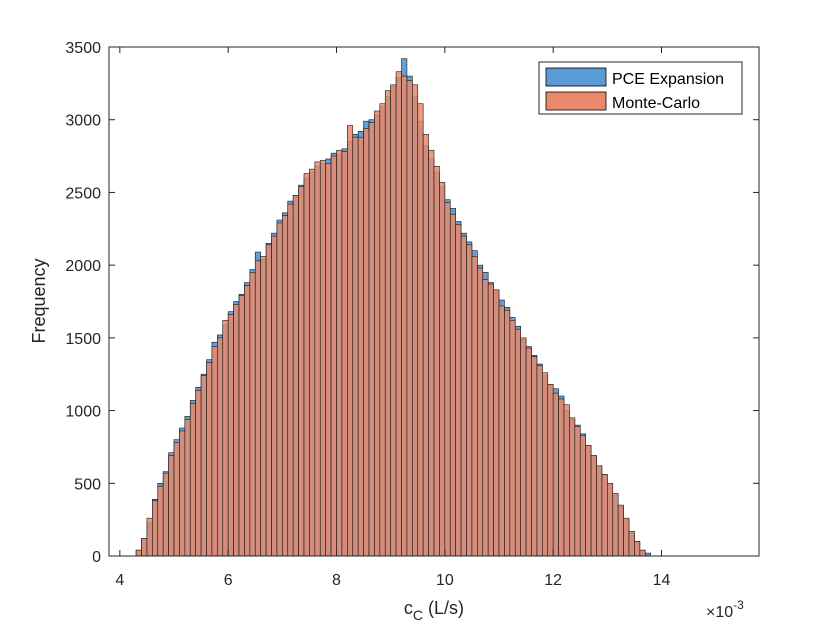 Image resolution: width=840 pixels, height=630 pixels. What do you see at coordinates (39, 300) in the screenshot?
I see `y-axis-label: Frequency` at bounding box center [39, 300].